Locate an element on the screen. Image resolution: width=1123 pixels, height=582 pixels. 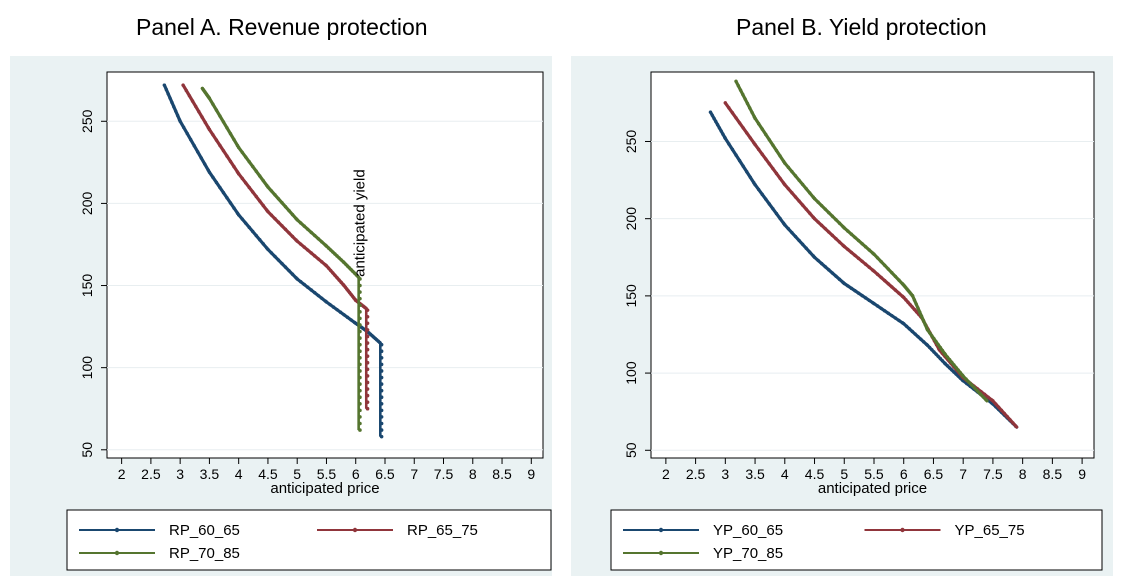
panel-b-legend-label: YP_60_65 is located at coordinates (748, 530).